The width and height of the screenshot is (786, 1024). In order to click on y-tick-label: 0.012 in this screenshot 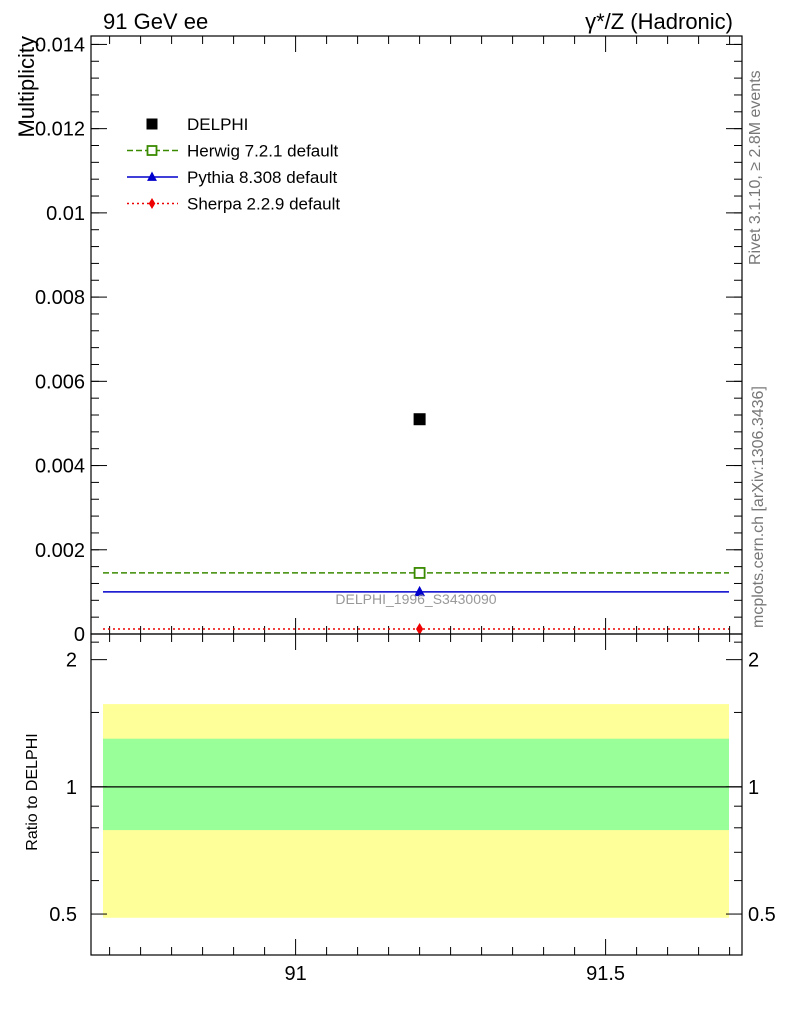, I will do `click(60, 130)`.